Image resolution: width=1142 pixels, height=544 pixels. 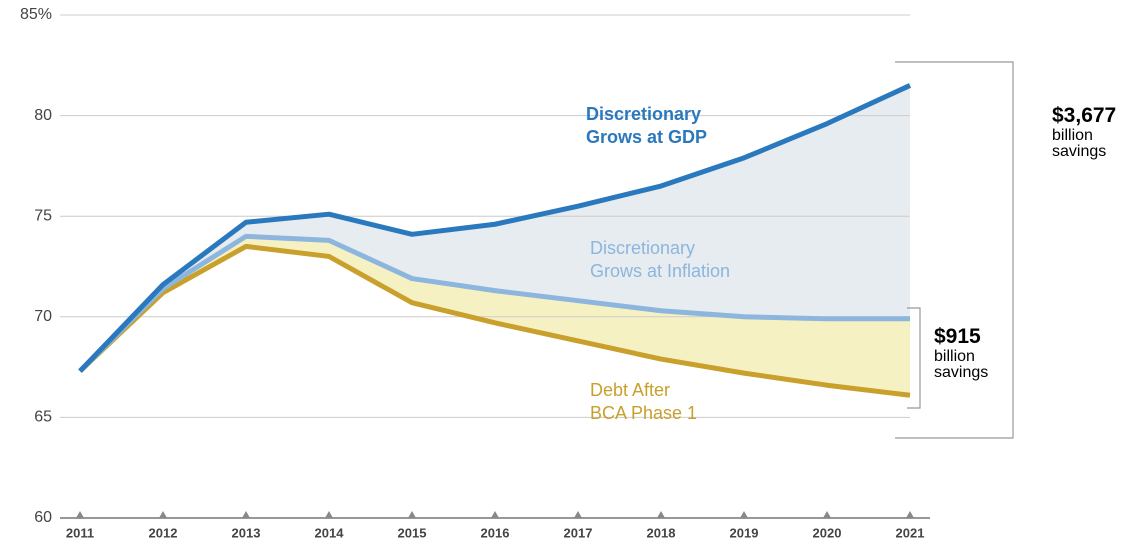 What do you see at coordinates (163, 532) in the screenshot?
I see `x-tick-label: 2012` at bounding box center [163, 532].